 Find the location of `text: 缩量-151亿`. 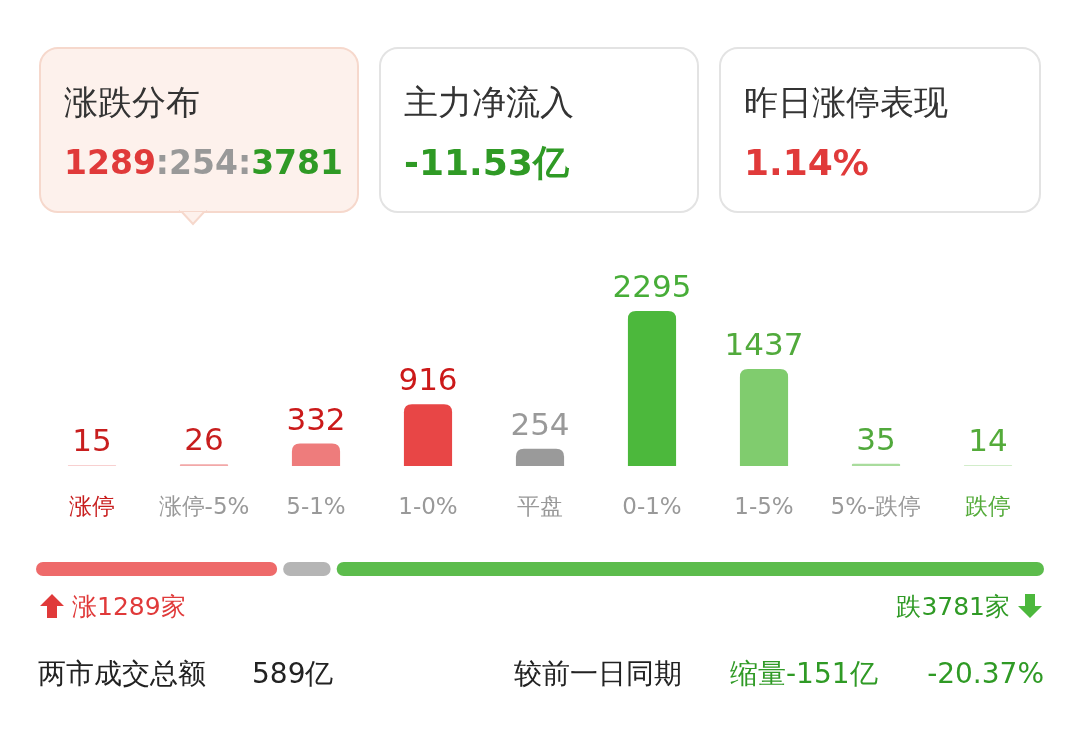

text: 缩量-151亿 is located at coordinates (804, 673).